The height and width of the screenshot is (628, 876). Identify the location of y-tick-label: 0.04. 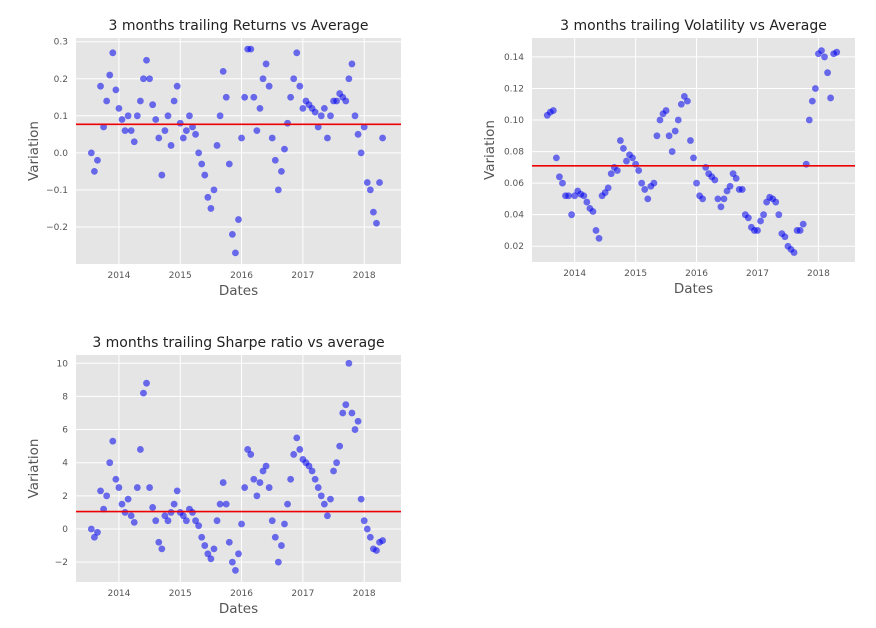
(514, 216).